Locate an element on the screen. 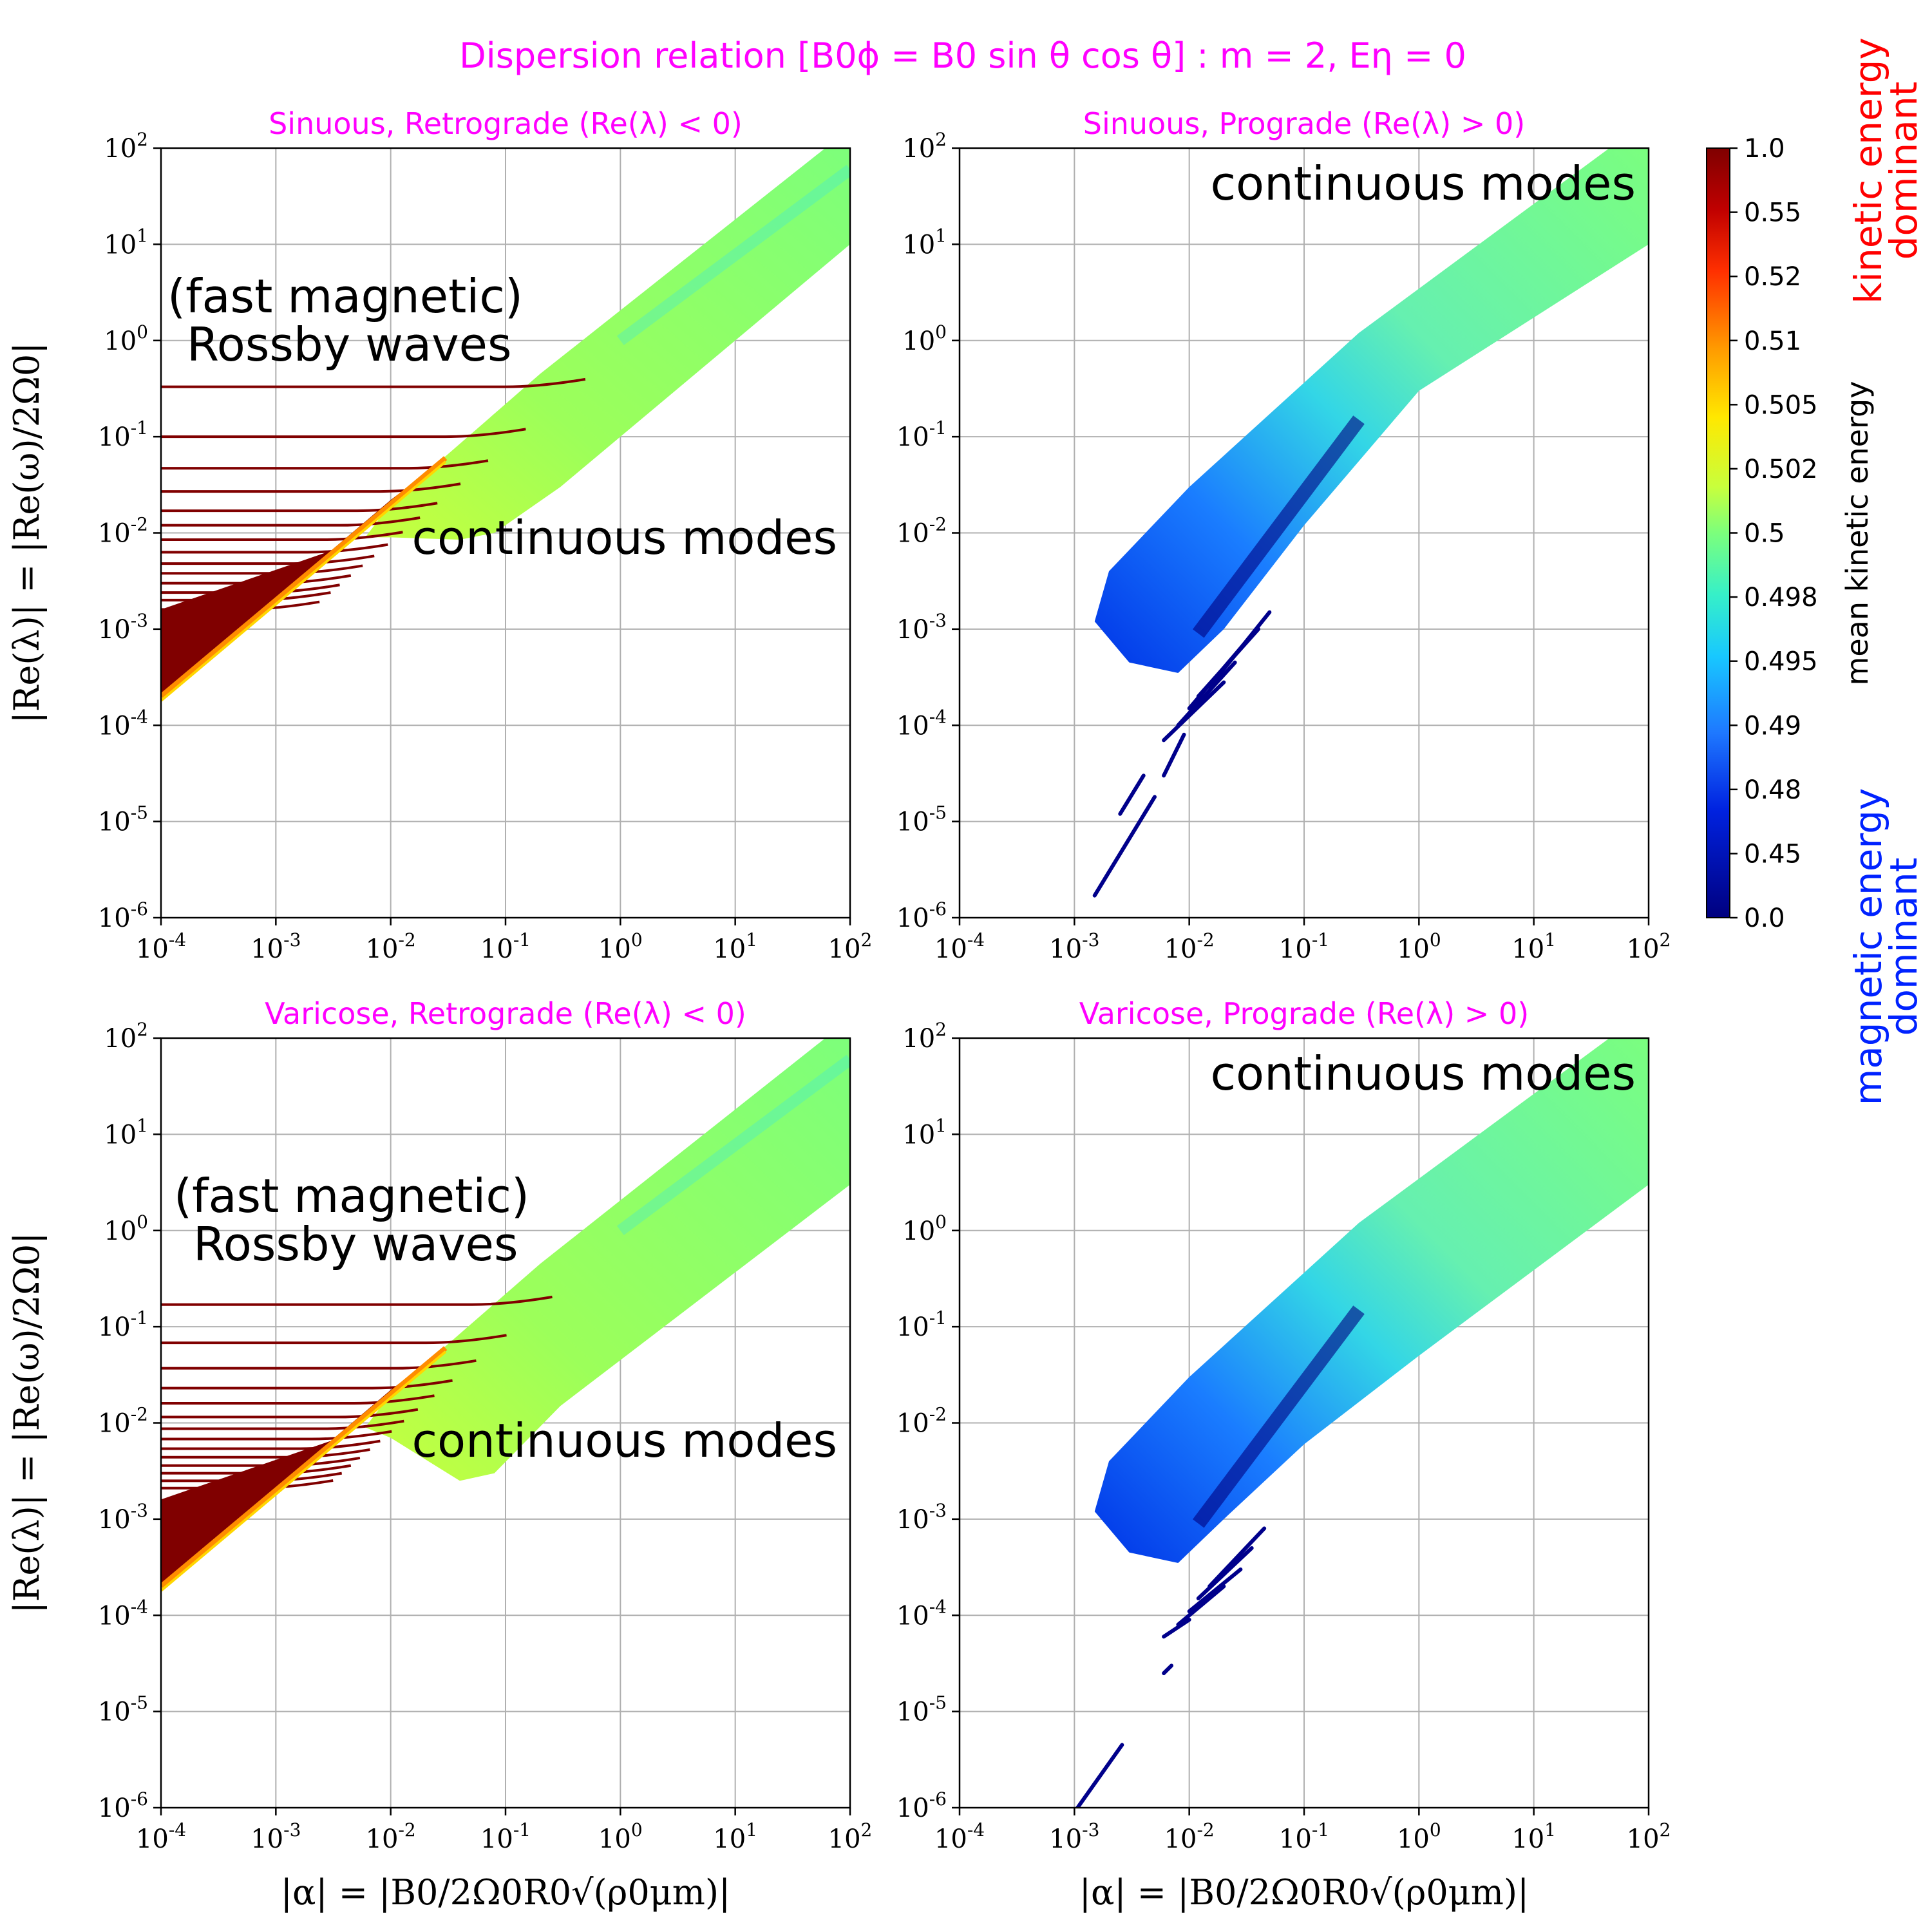 This screenshot has height=1932, width=1932. colorbar-tick-label: 0.55 is located at coordinates (1772, 213).